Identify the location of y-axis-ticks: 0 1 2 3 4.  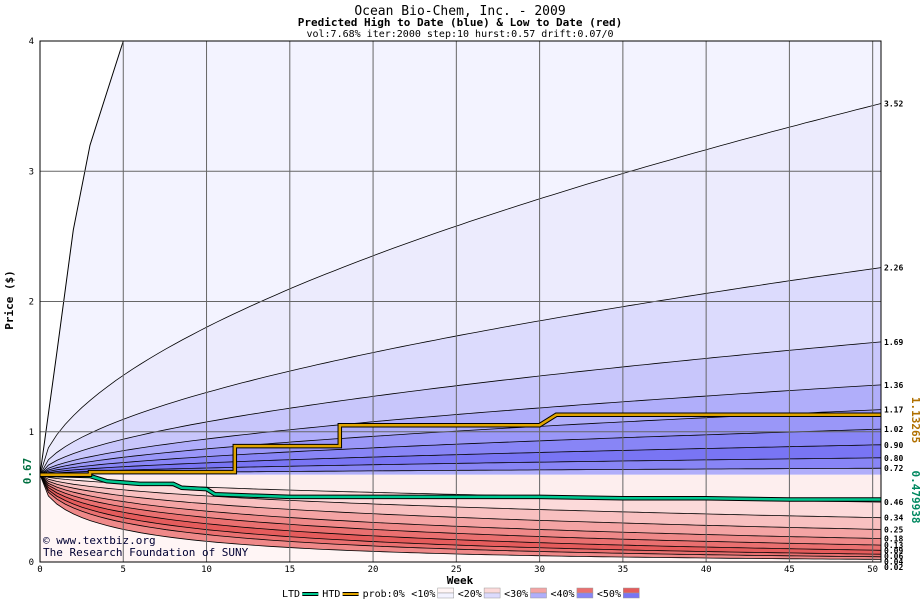
(31, 302).